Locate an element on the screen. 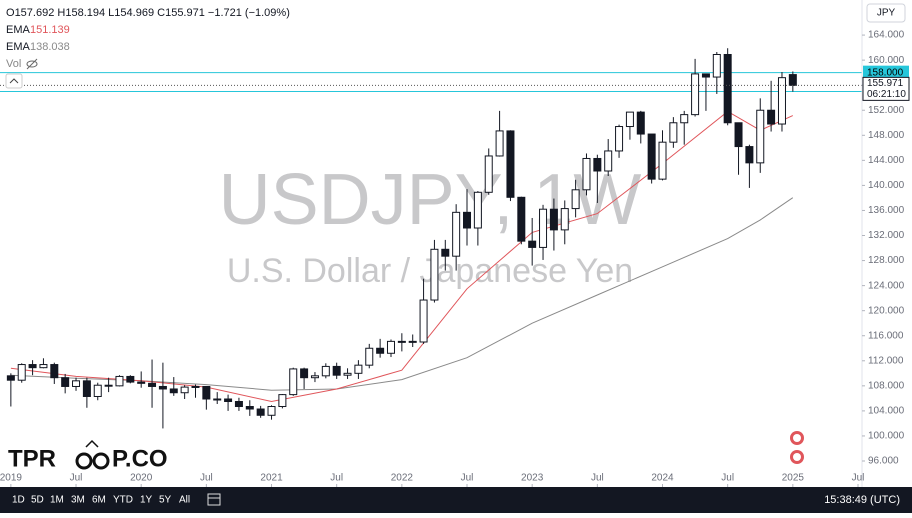 This screenshot has width=912, height=518. clock: 15:38:49 (UTC) is located at coordinates (862, 500).